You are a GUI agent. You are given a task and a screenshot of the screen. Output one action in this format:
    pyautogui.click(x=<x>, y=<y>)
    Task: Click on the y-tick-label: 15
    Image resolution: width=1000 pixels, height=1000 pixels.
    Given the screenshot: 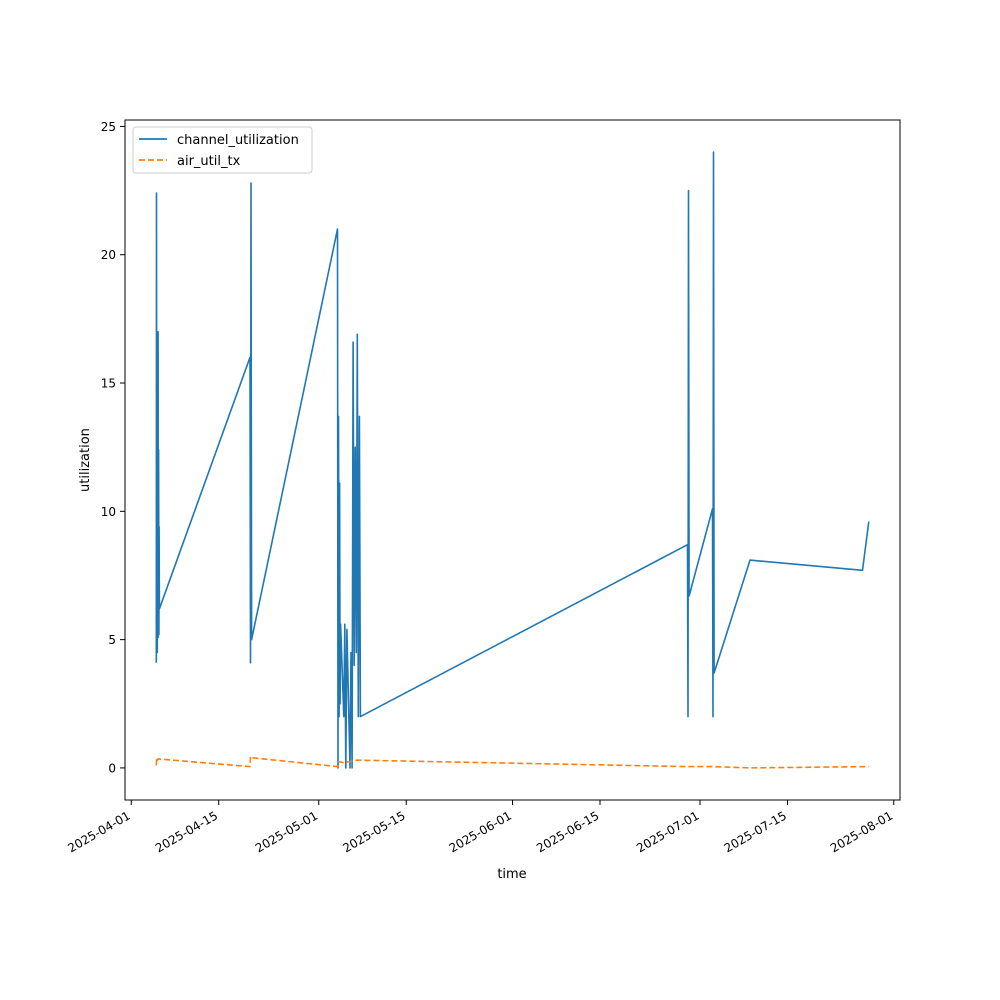 What is the action you would take?
    pyautogui.click(x=108, y=384)
    